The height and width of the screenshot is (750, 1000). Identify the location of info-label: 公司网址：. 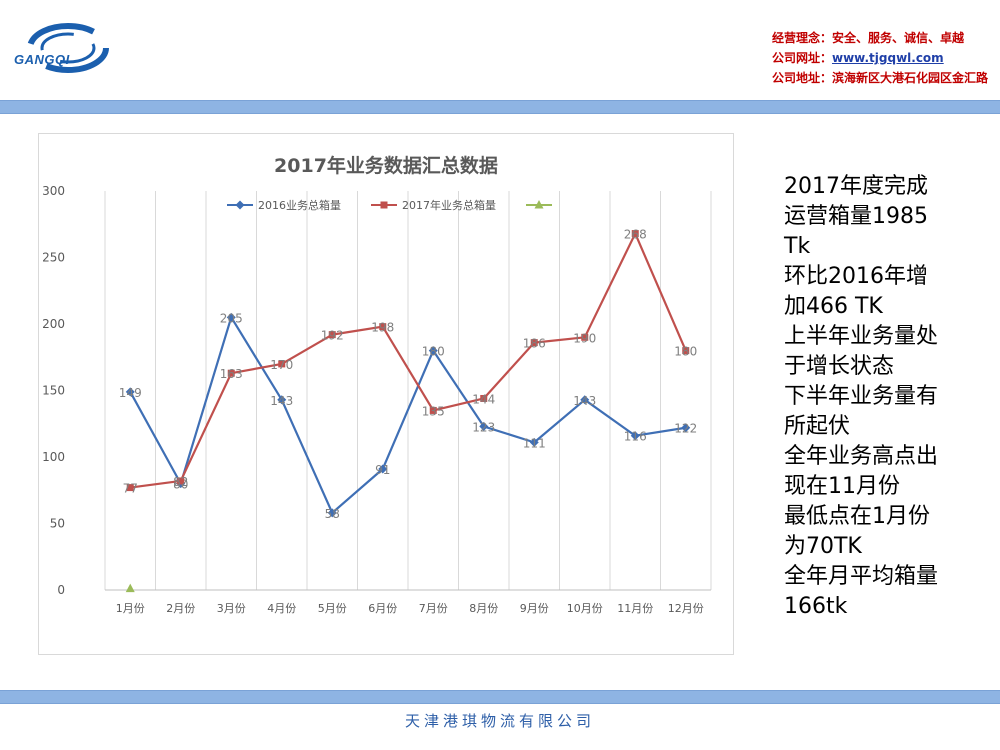
(801, 58).